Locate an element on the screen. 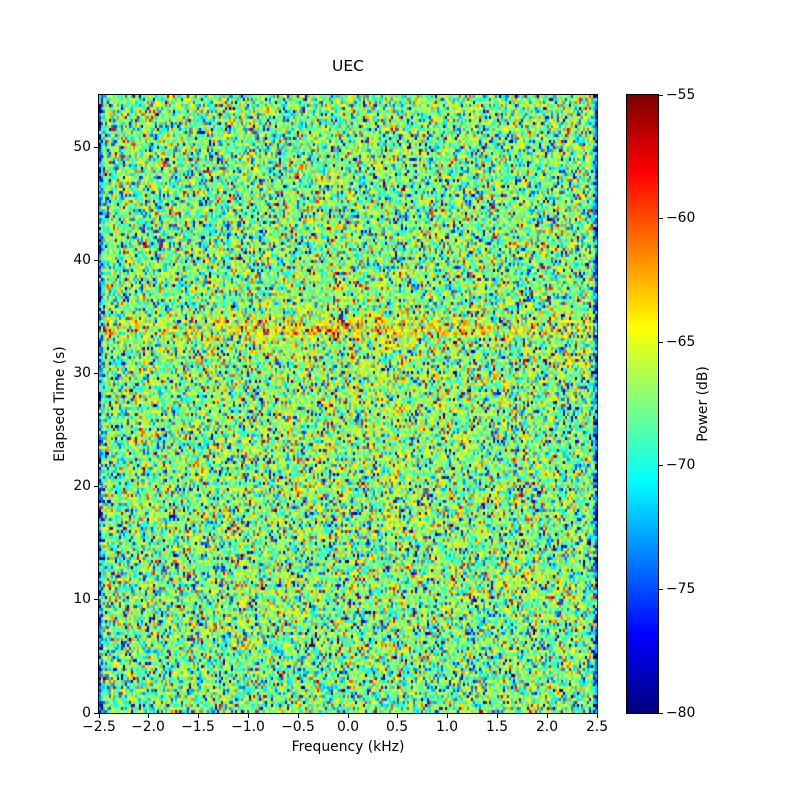 This screenshot has width=800, height=800. colorbar is located at coordinates (642, 404).